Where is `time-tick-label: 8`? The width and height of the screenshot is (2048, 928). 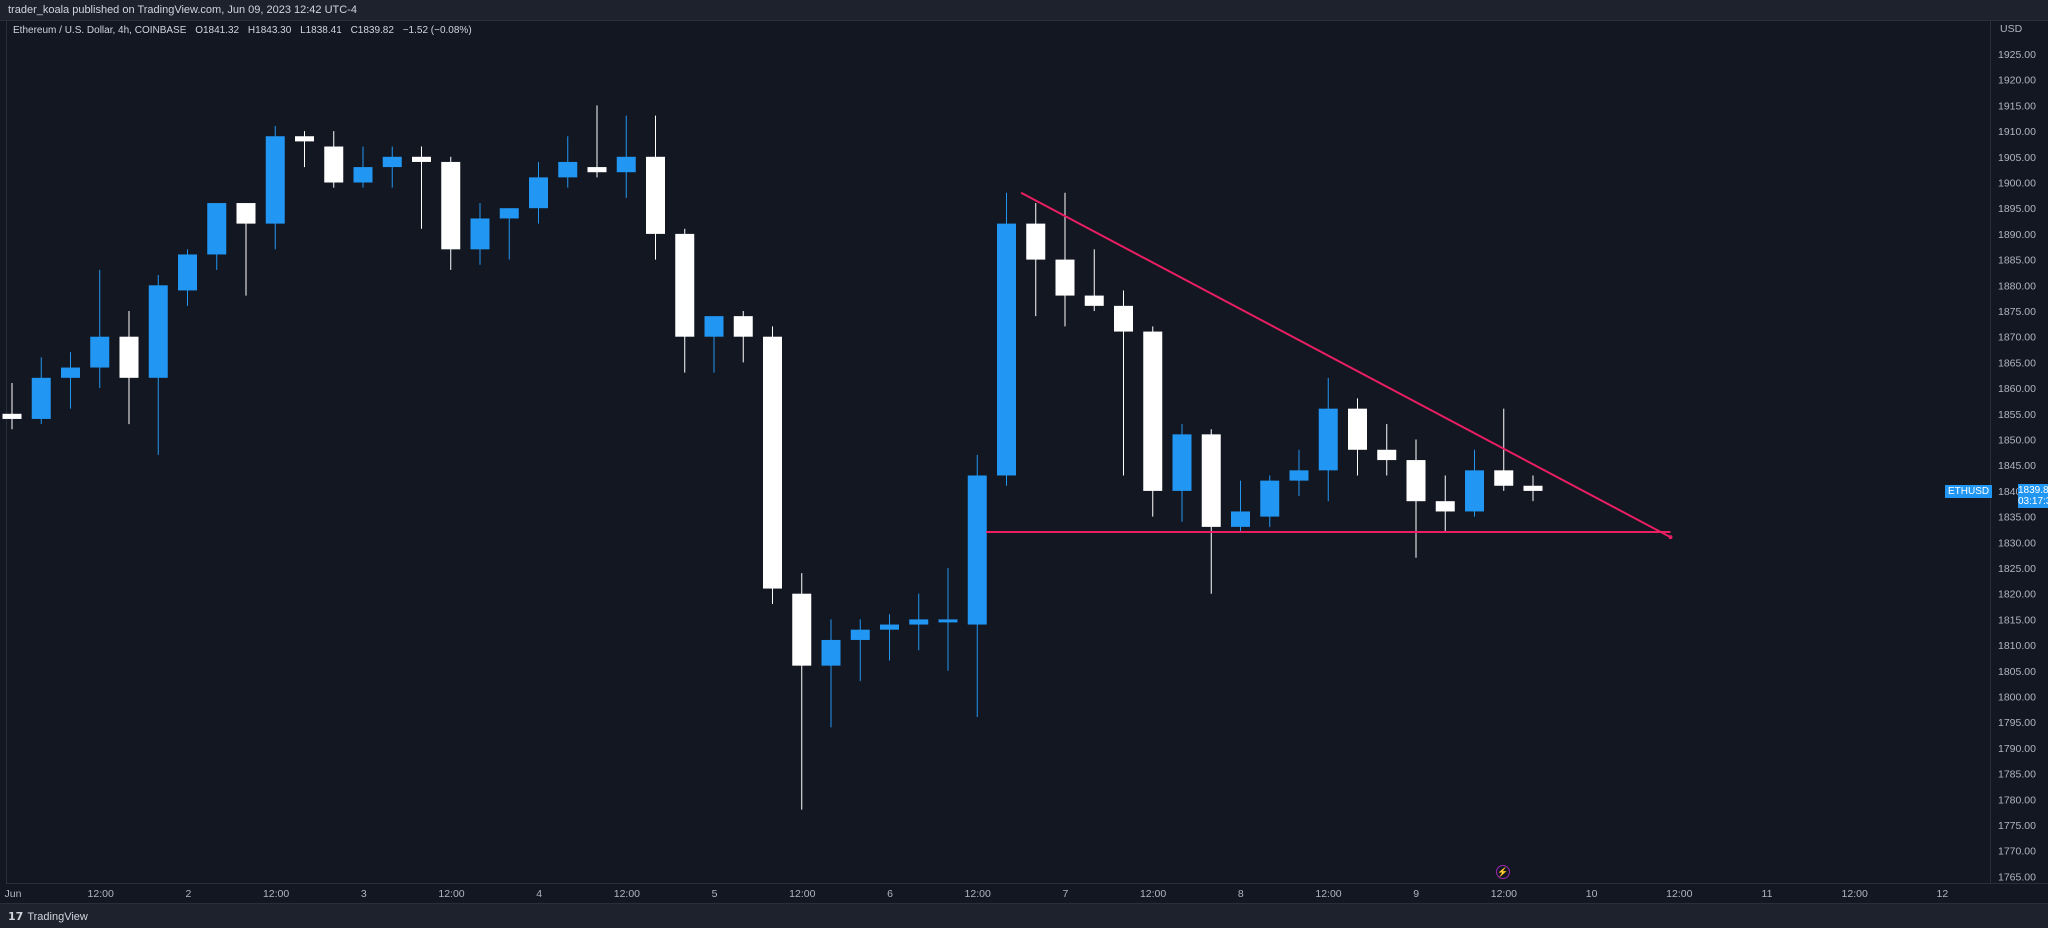
time-tick-label: 8 is located at coordinates (1241, 894).